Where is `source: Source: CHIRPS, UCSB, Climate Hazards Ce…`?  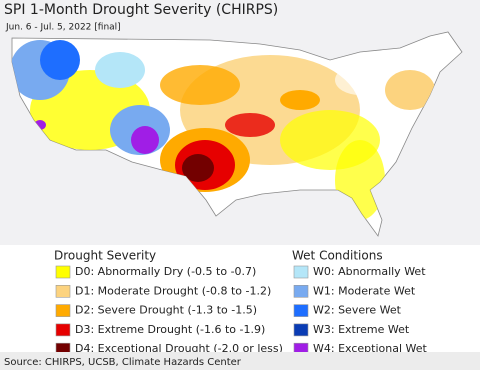
source: Source: CHIRPS, UCSB, Climate Hazards Ce… is located at coordinates (123, 362).